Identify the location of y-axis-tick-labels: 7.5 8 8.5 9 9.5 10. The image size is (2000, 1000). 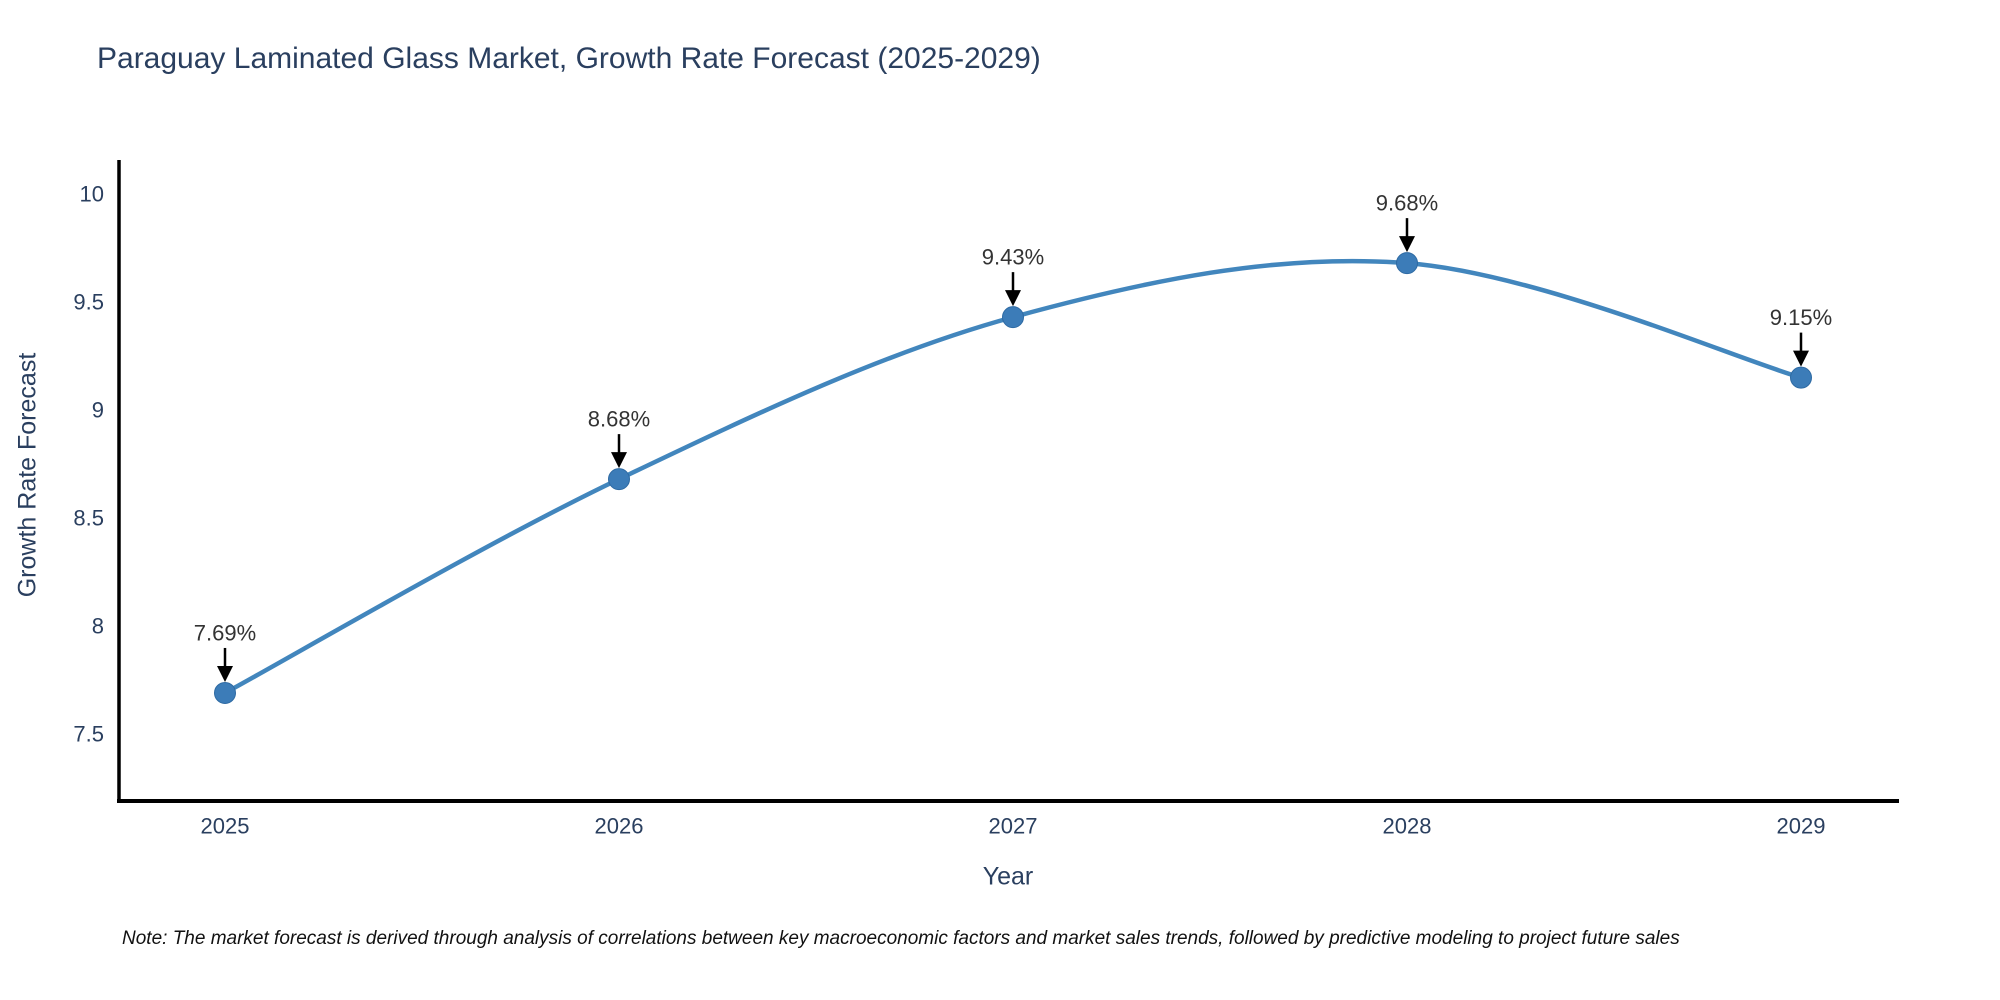
(88, 464).